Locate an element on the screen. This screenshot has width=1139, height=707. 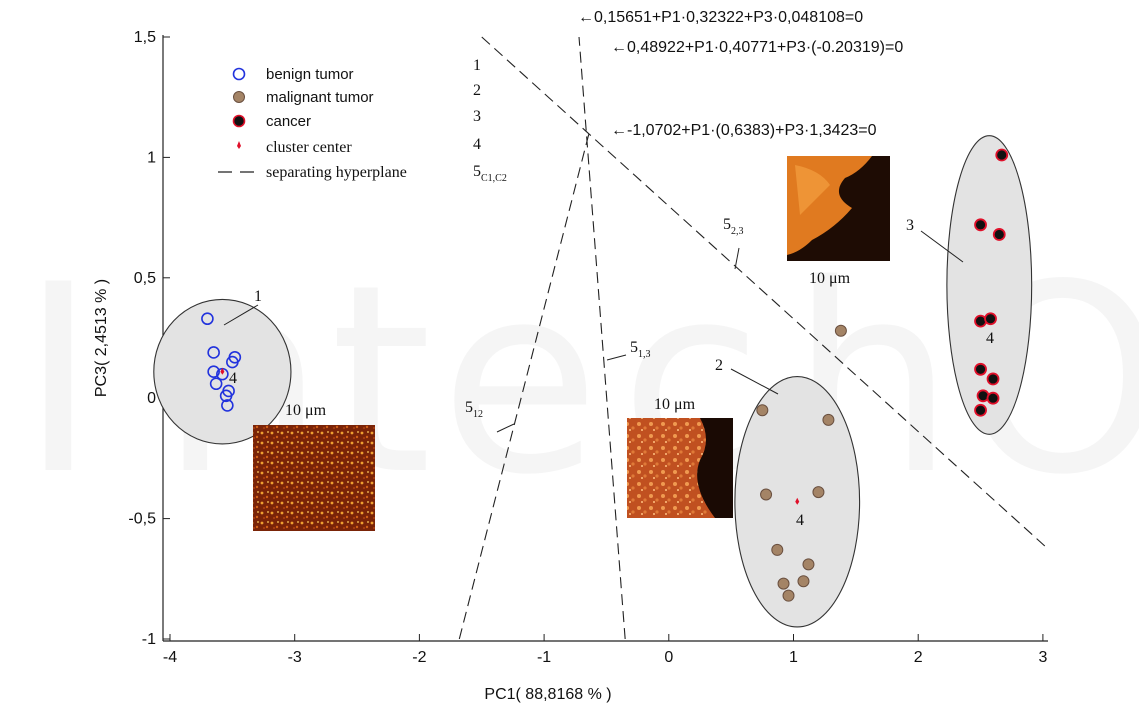
caption-malignant-image: 10 μm is located at coordinates (675, 404).